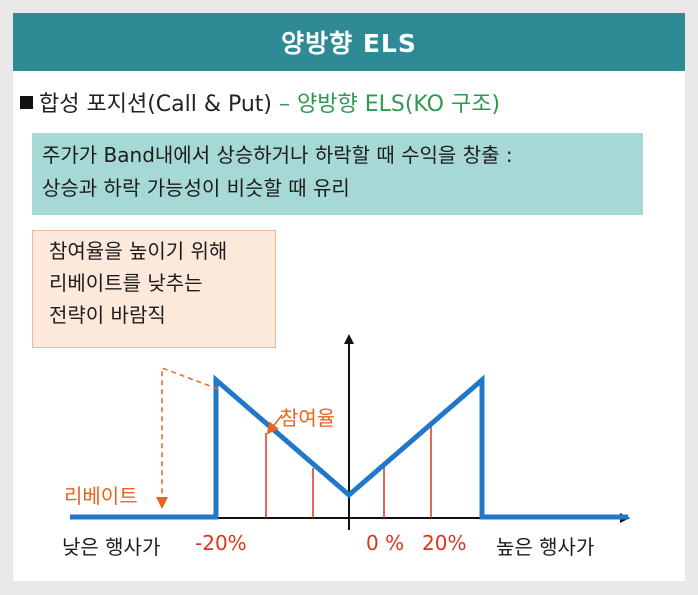  What do you see at coordinates (444, 543) in the screenshot?
I see `tick-label-plus-20: 20%` at bounding box center [444, 543].